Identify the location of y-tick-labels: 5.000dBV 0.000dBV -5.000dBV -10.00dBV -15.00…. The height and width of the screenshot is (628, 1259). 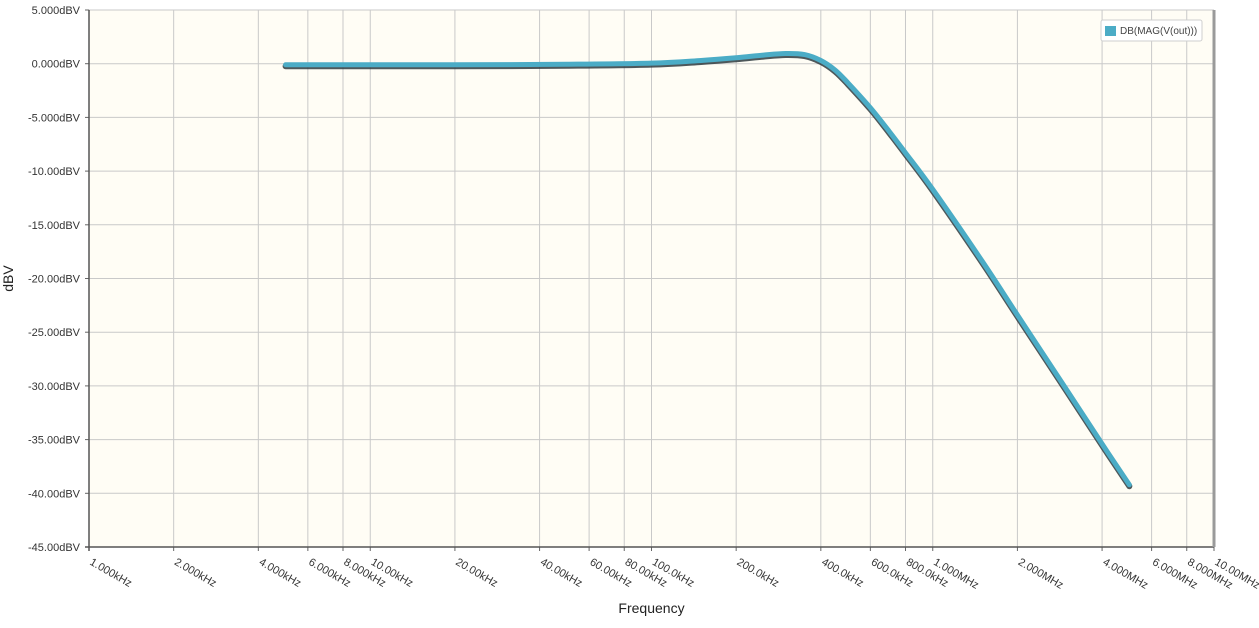
(54, 279).